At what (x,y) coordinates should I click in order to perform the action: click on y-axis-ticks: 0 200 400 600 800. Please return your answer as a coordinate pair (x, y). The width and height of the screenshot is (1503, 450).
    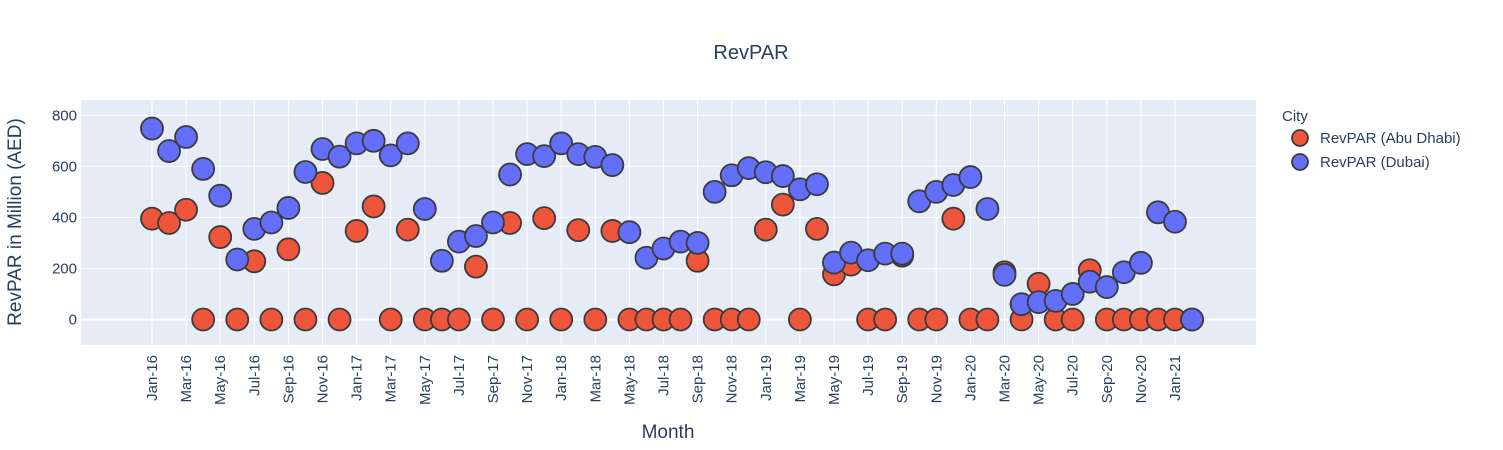
    Looking at the image, I should click on (64, 217).